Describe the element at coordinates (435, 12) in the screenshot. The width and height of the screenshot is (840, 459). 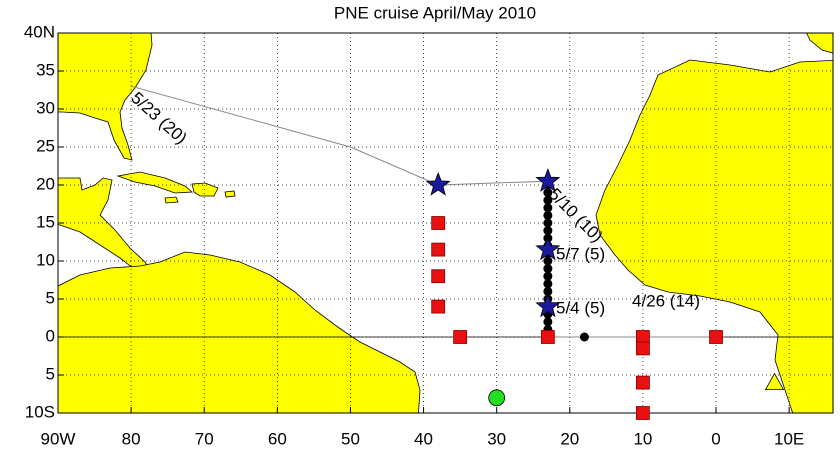
I see `map-title: PNE cruise April/May 2010` at that location.